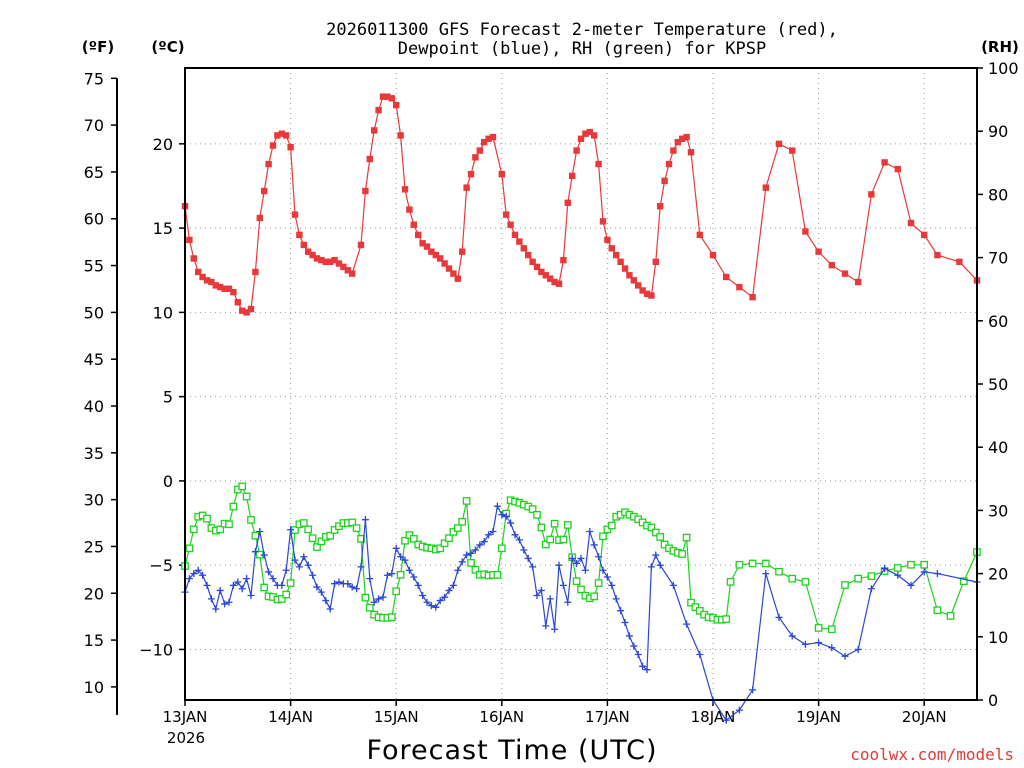 Image resolution: width=1024 pixels, height=768 pixels. What do you see at coordinates (998, 384) in the screenshot?
I see `rh-axis: 0 10 20 30 40 50 60 70 80 90 100` at bounding box center [998, 384].